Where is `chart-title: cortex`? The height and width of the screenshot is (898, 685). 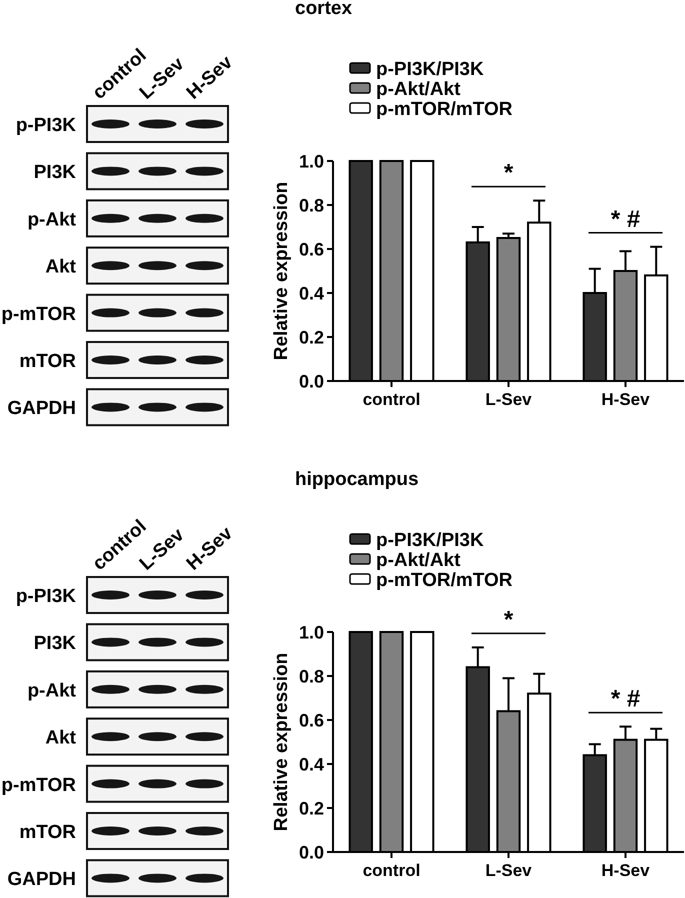
chart-title: cortex is located at coordinates (323, 9).